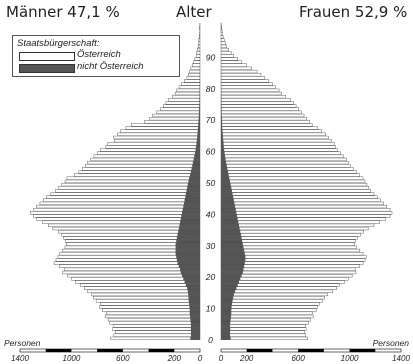 This screenshot has height=364, width=413. Describe the element at coordinates (110, 66) in the screenshot. I see `legend-label-nicht-oesterreich: nicht Österreich` at that location.